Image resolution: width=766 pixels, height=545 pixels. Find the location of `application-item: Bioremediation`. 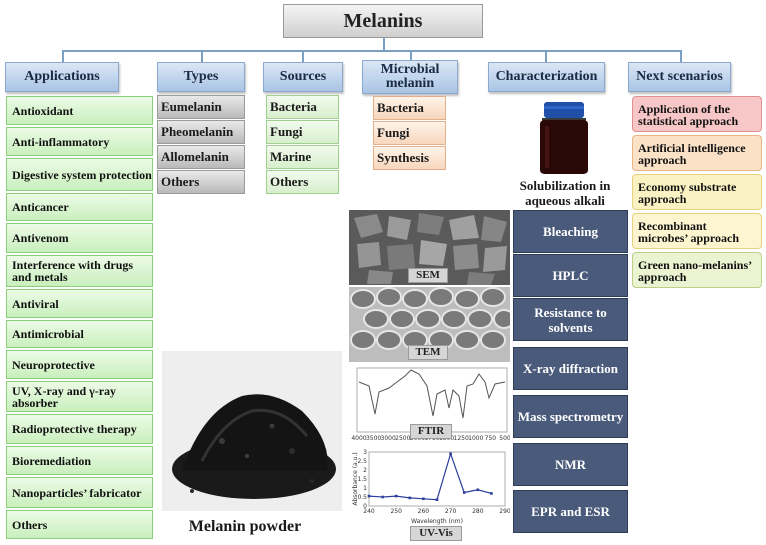

application-item: Bioremediation is located at coordinates (79, 460).